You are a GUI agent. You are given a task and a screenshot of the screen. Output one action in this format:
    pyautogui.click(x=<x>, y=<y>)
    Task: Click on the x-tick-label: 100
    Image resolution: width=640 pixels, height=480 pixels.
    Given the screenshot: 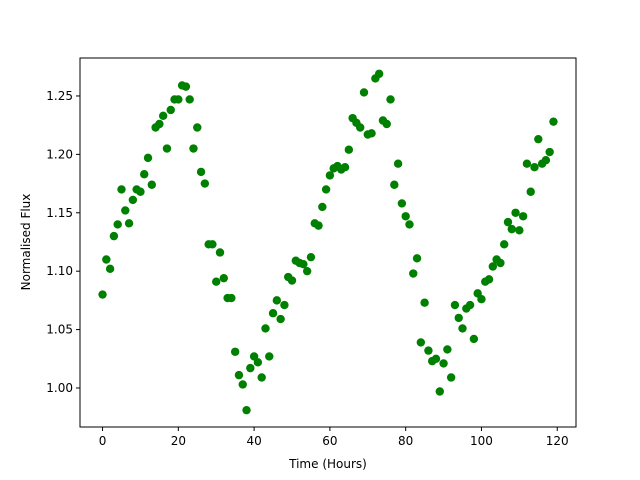 What is the action you would take?
    pyautogui.click(x=481, y=441)
    